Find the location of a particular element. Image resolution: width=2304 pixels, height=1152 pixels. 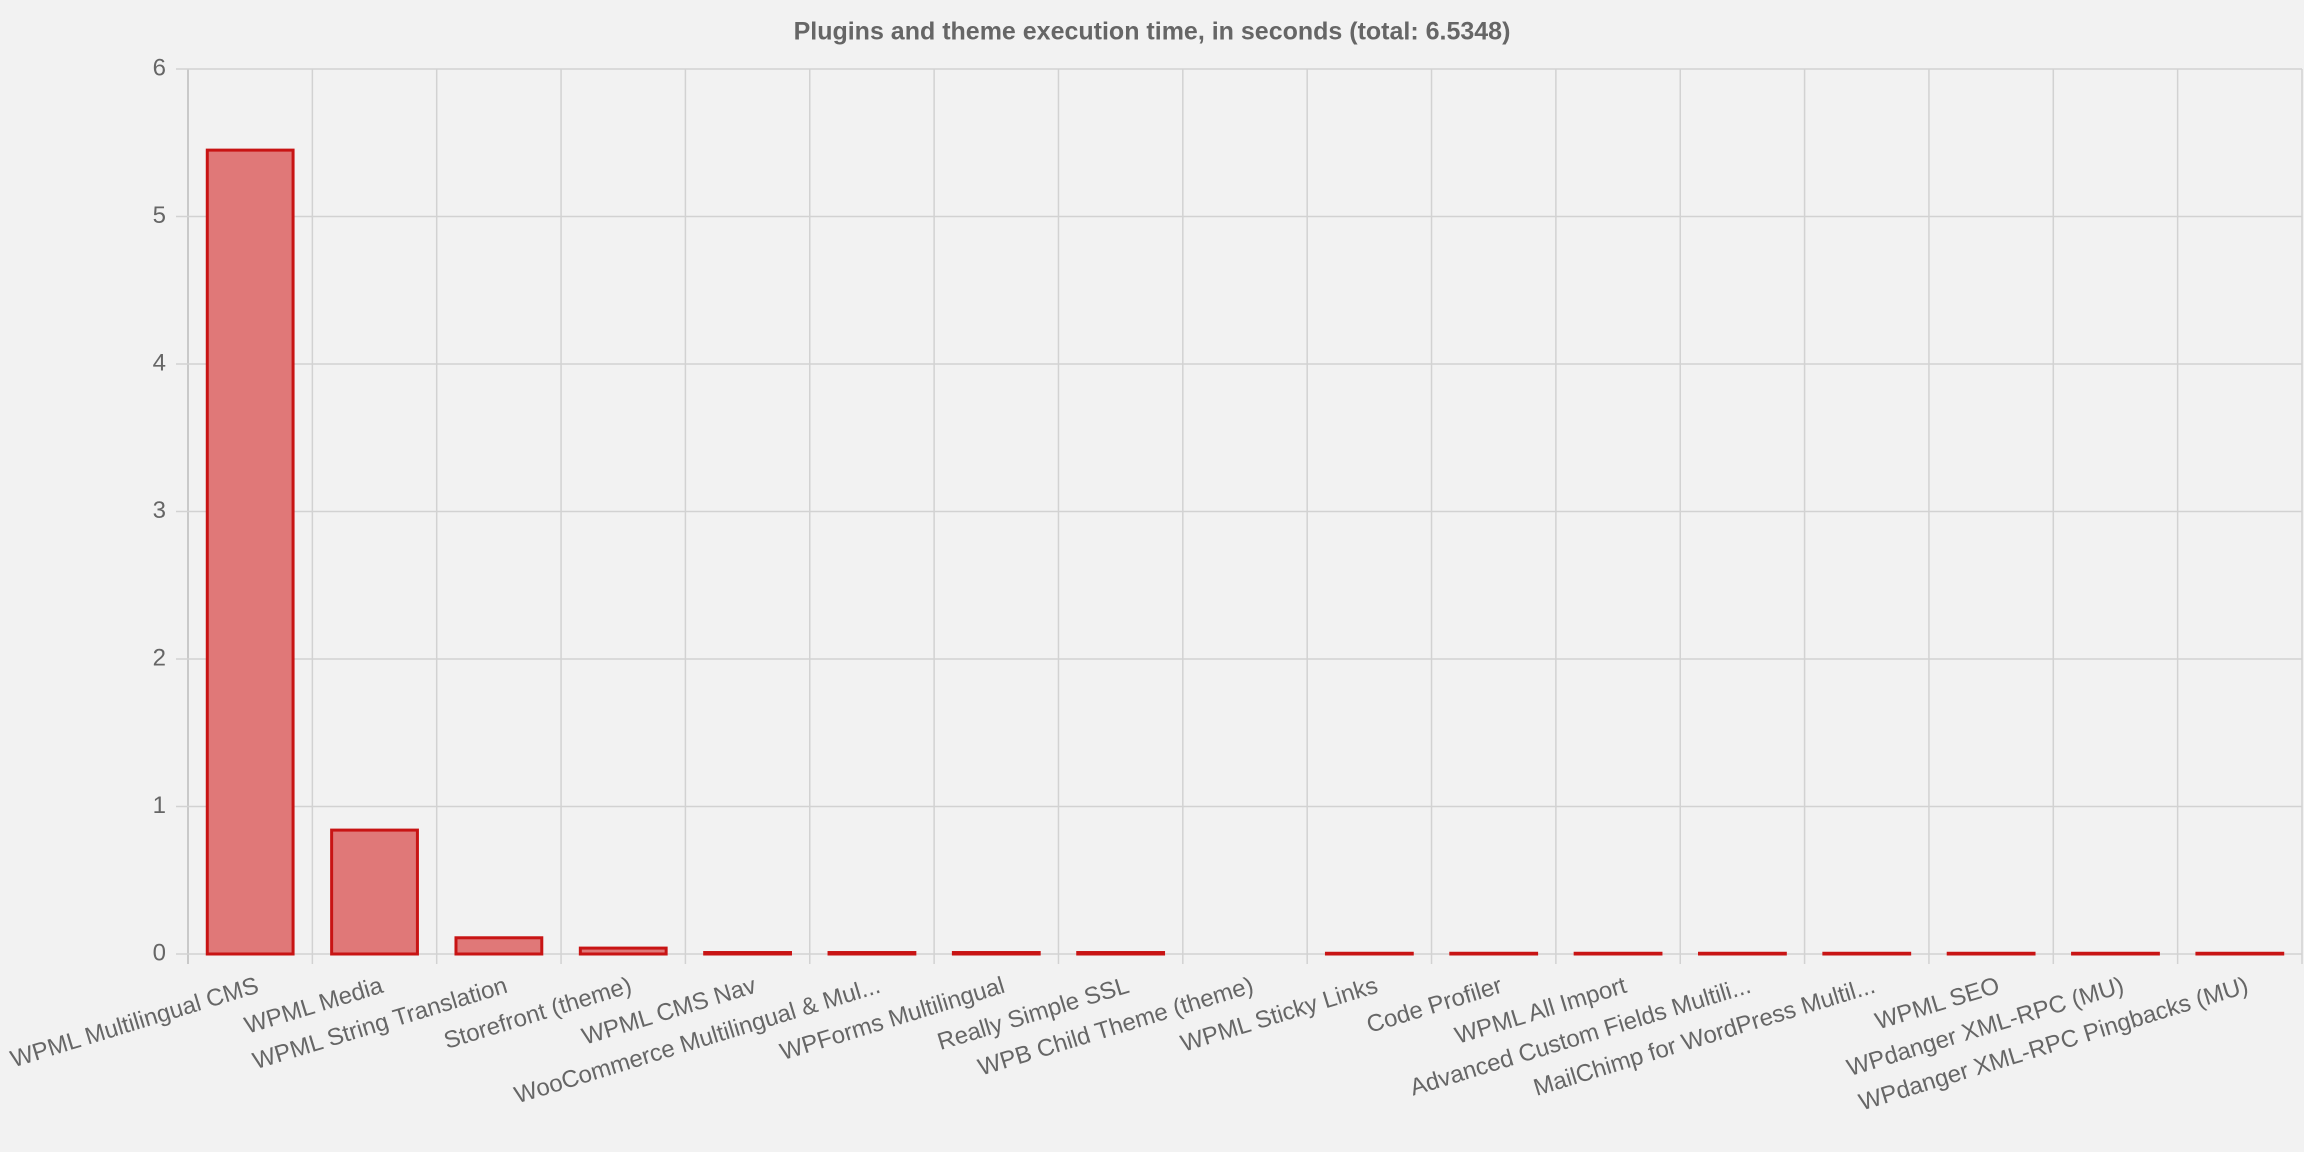

y-tick-label: 0 is located at coordinates (159, 952).